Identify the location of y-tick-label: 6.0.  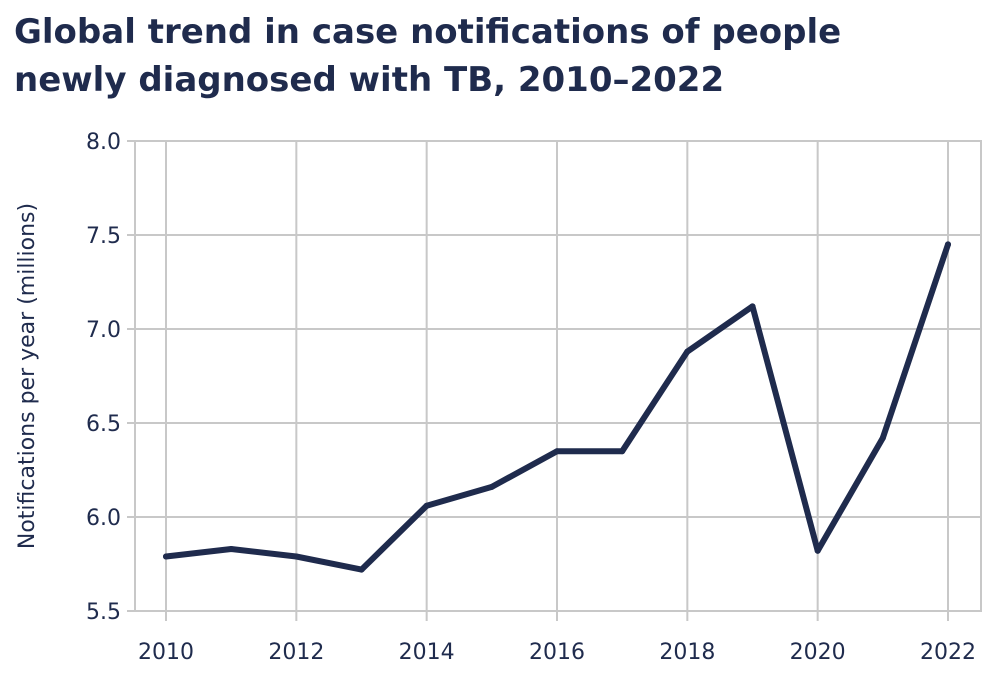
(103, 518).